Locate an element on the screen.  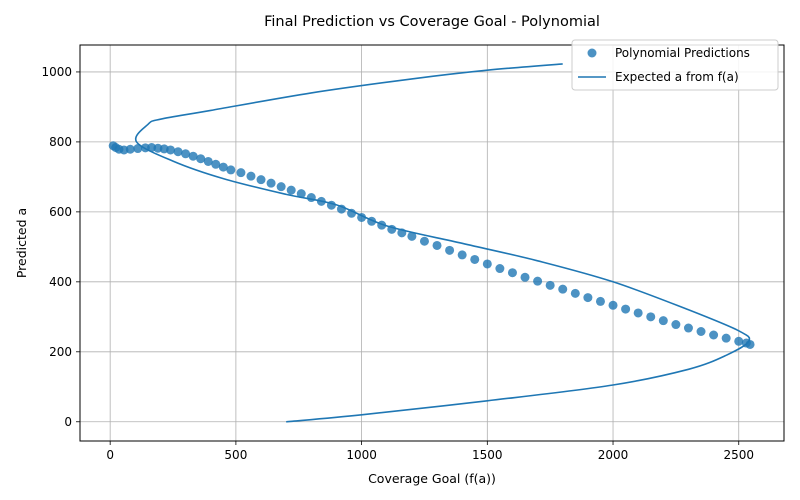
y-tick-label: 1000 is located at coordinates (56, 72).